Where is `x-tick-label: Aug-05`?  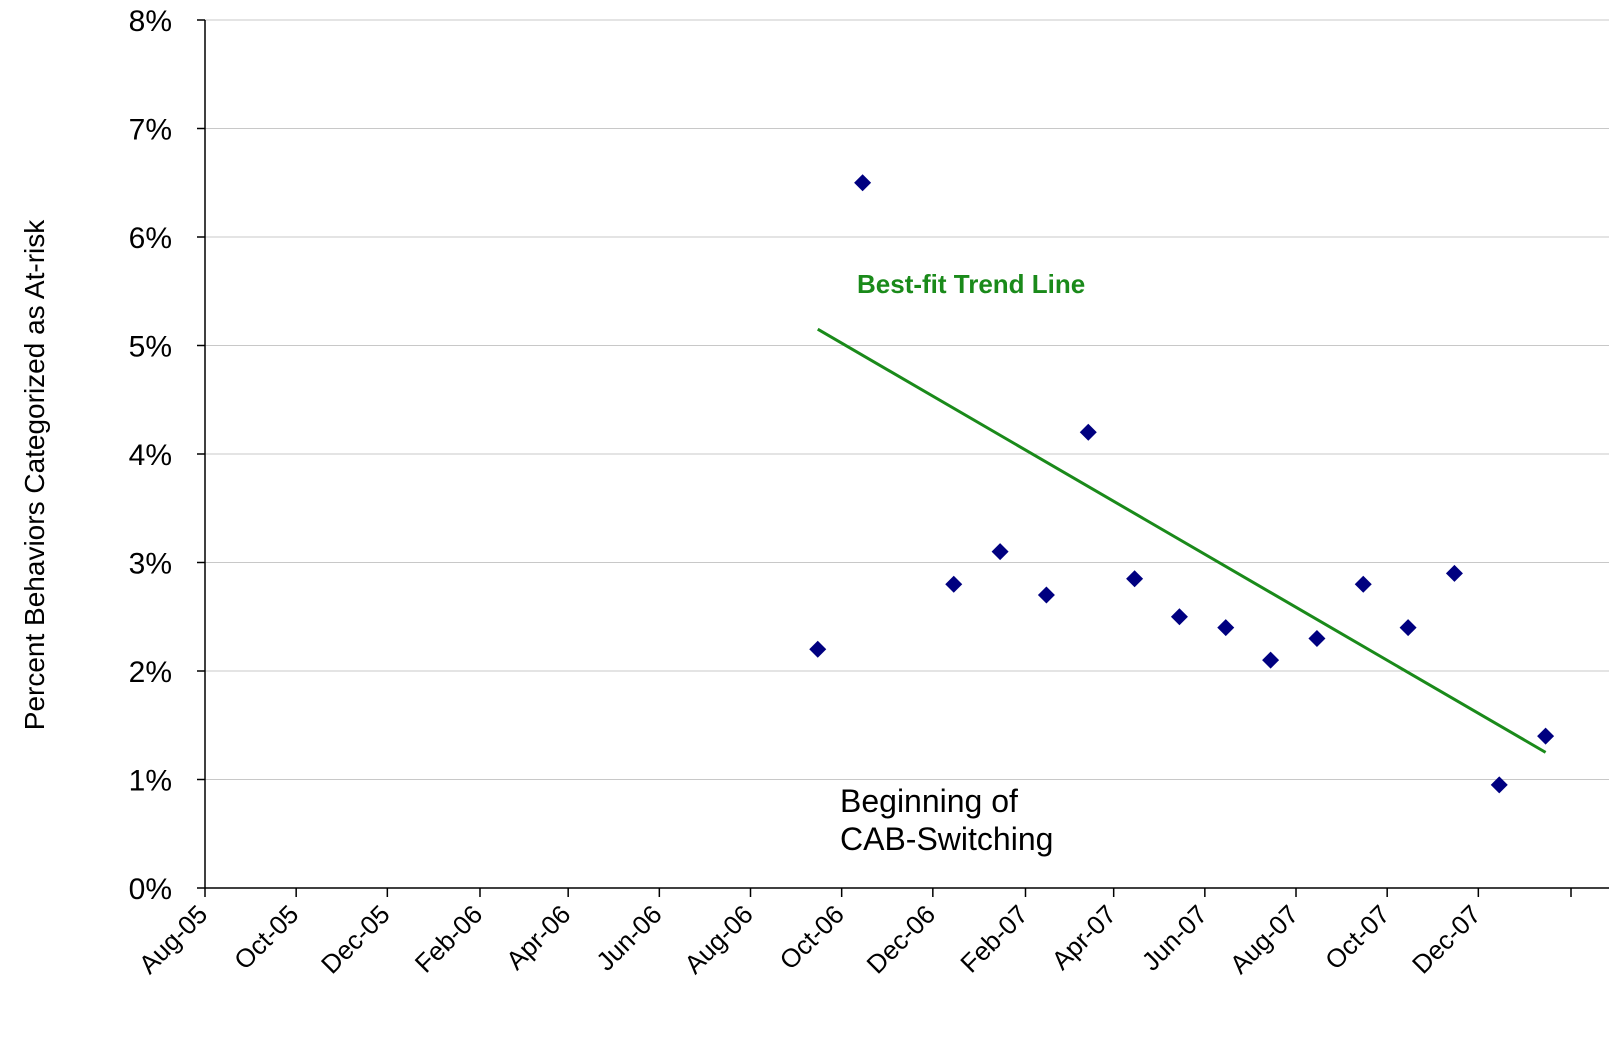 x-tick-label: Aug-05 is located at coordinates (173, 939).